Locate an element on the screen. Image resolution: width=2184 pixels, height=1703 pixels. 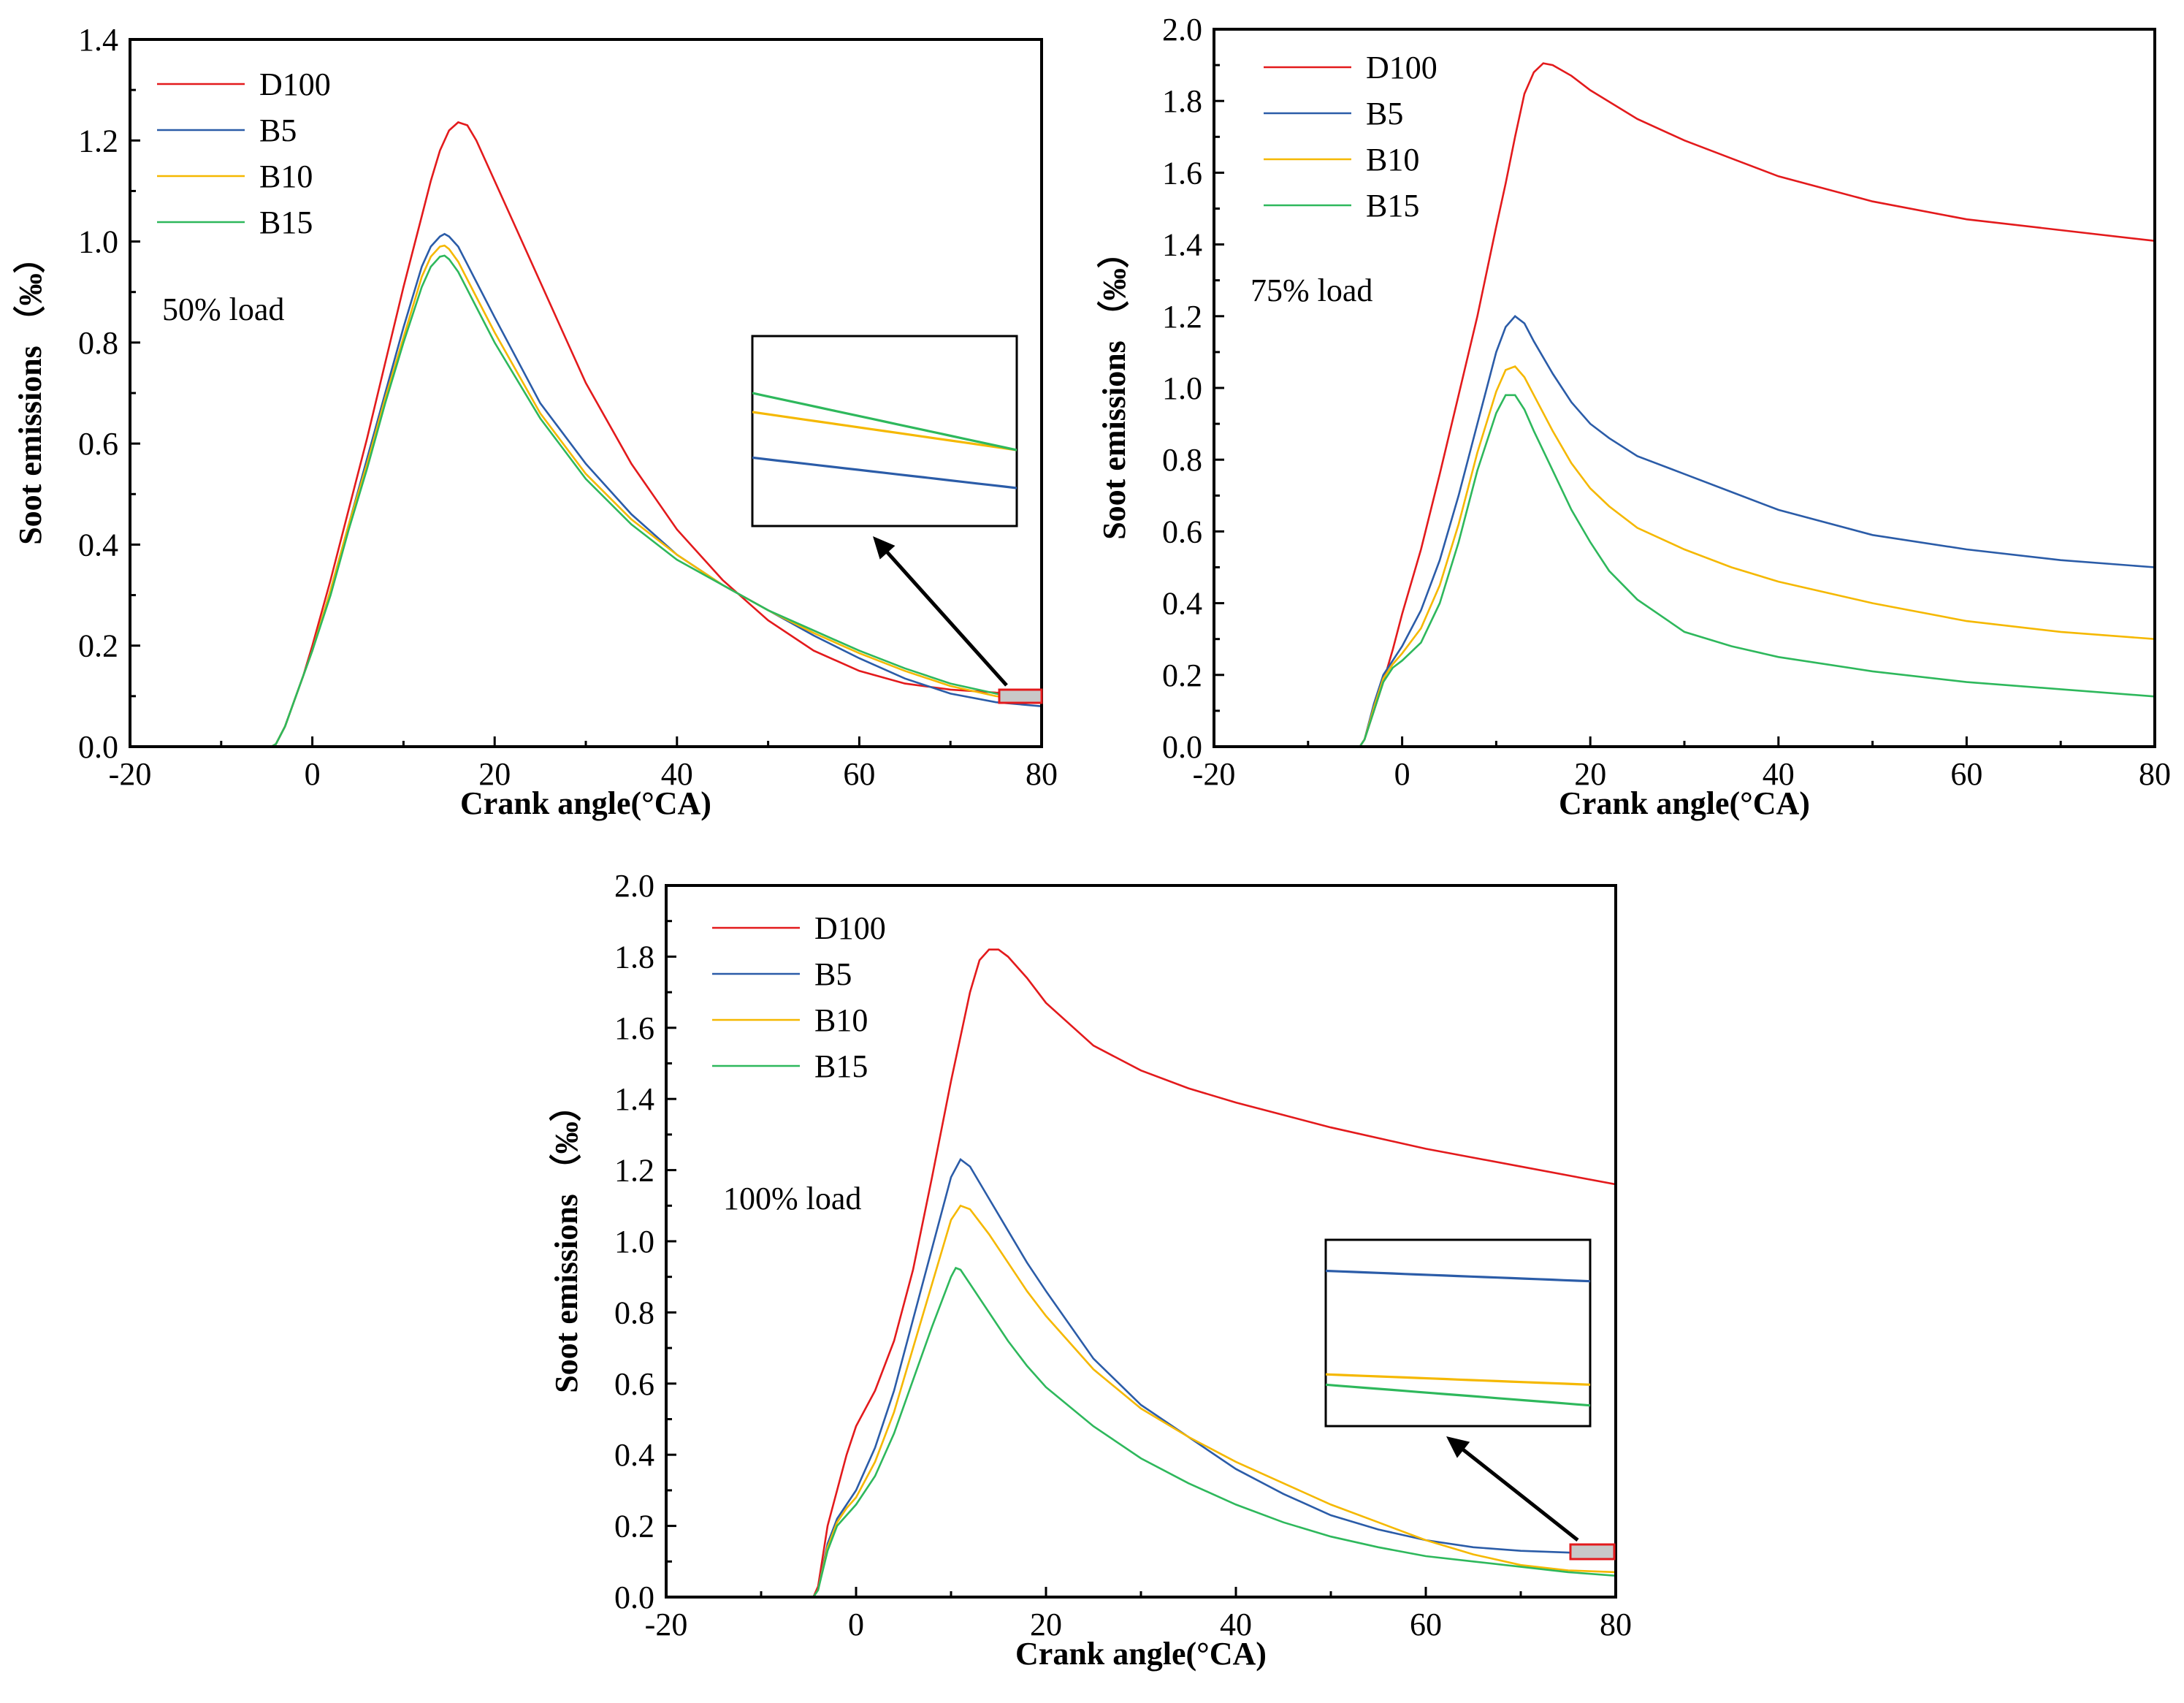
load-annotation: 100% load is located at coordinates (792, 1198).